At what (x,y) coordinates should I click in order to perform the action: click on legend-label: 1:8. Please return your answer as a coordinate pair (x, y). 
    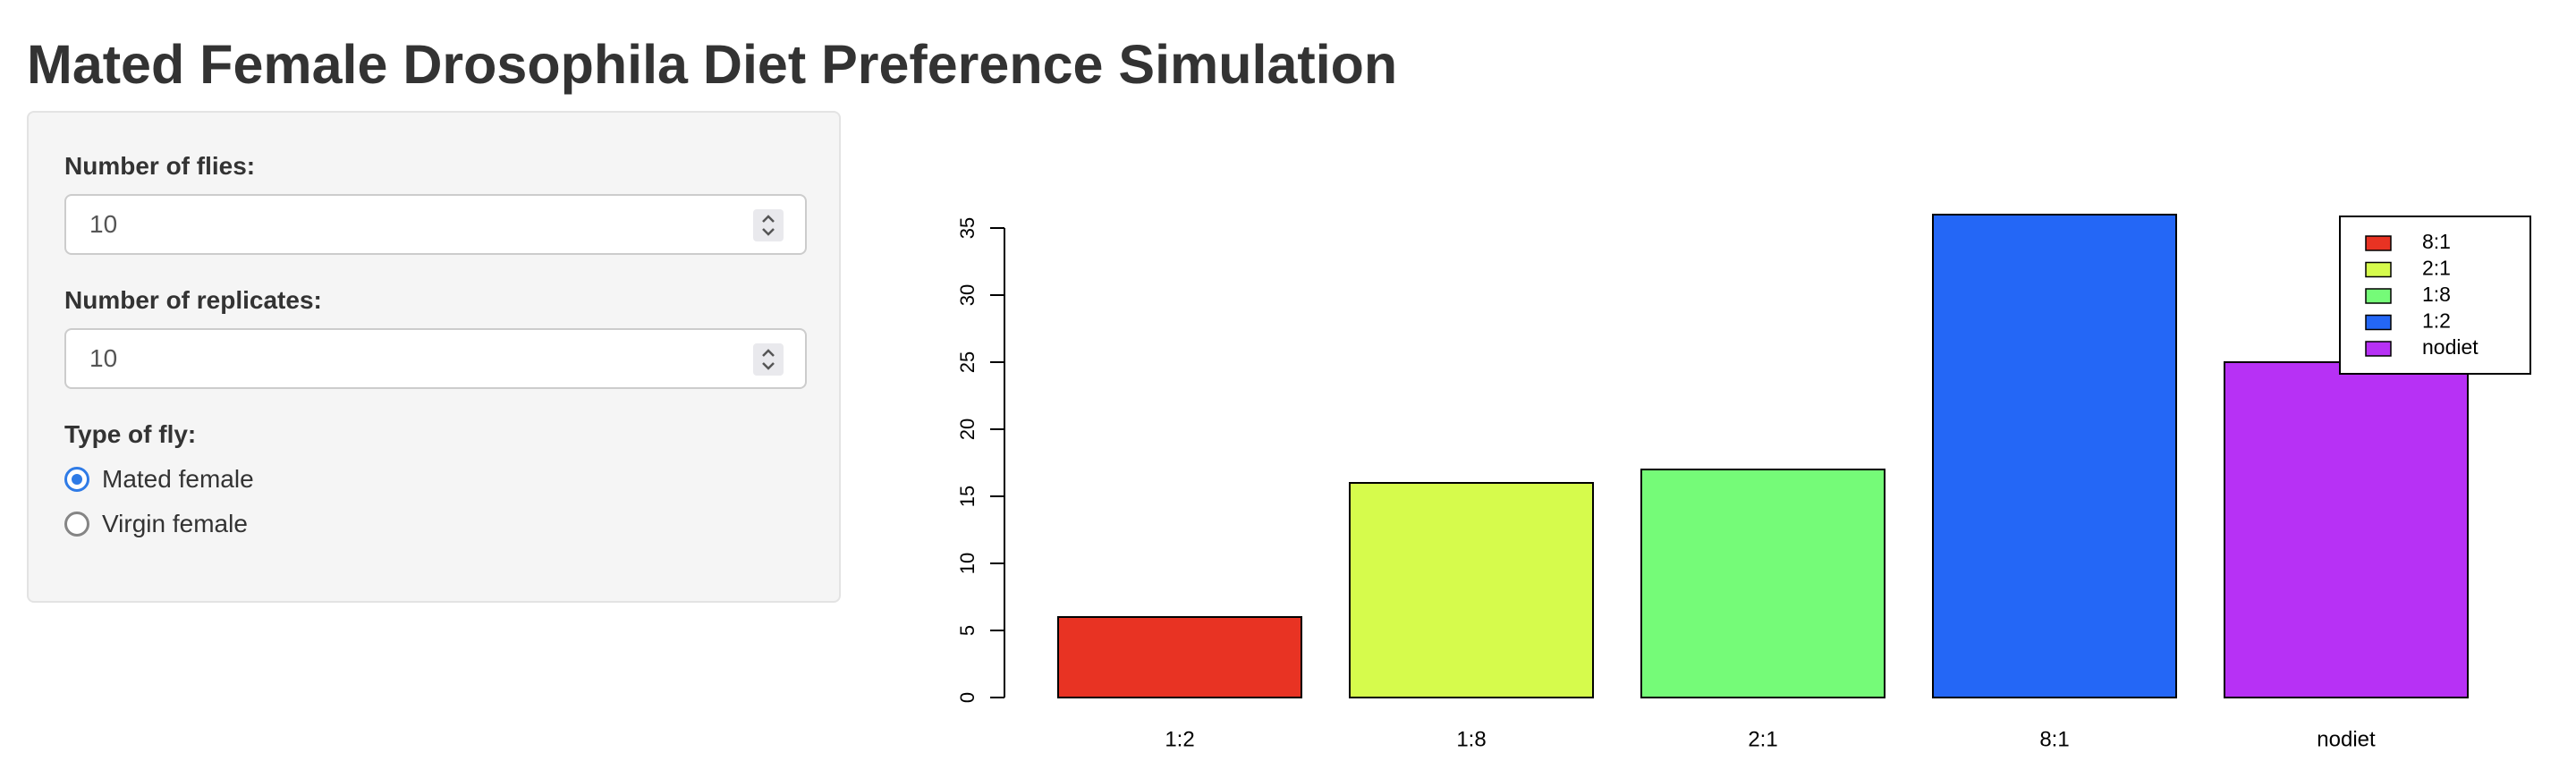
    Looking at the image, I should click on (2436, 294).